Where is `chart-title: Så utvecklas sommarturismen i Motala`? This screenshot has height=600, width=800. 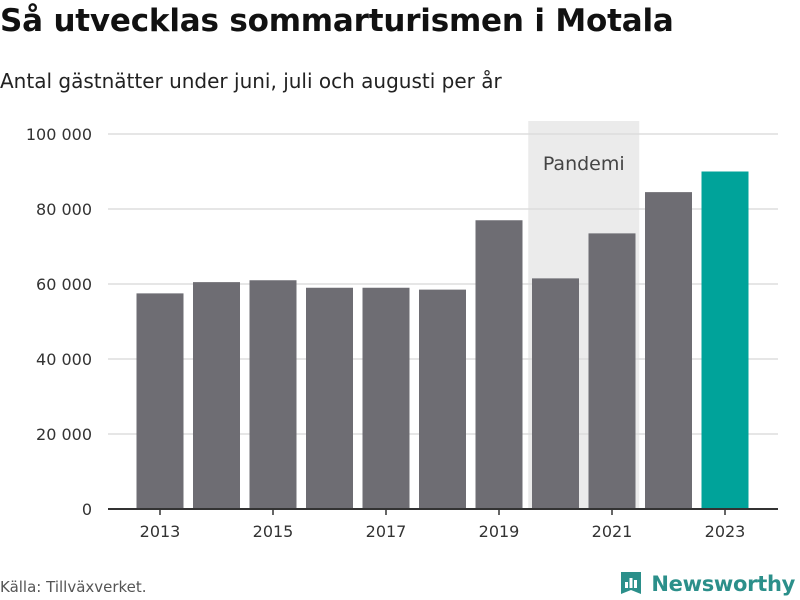 chart-title: Så utvecklas sommarturismen i Motala is located at coordinates (337, 21).